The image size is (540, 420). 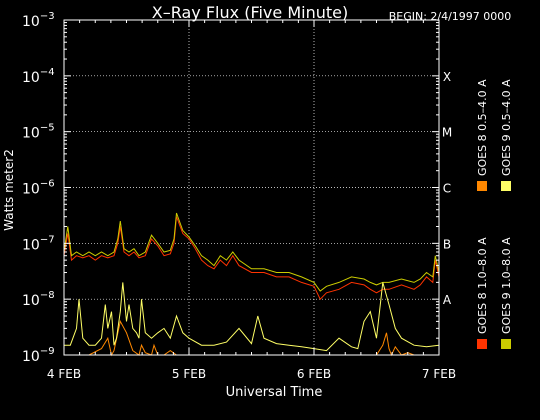 I want to click on flare-class-label-m: M, so click(x=447, y=133).